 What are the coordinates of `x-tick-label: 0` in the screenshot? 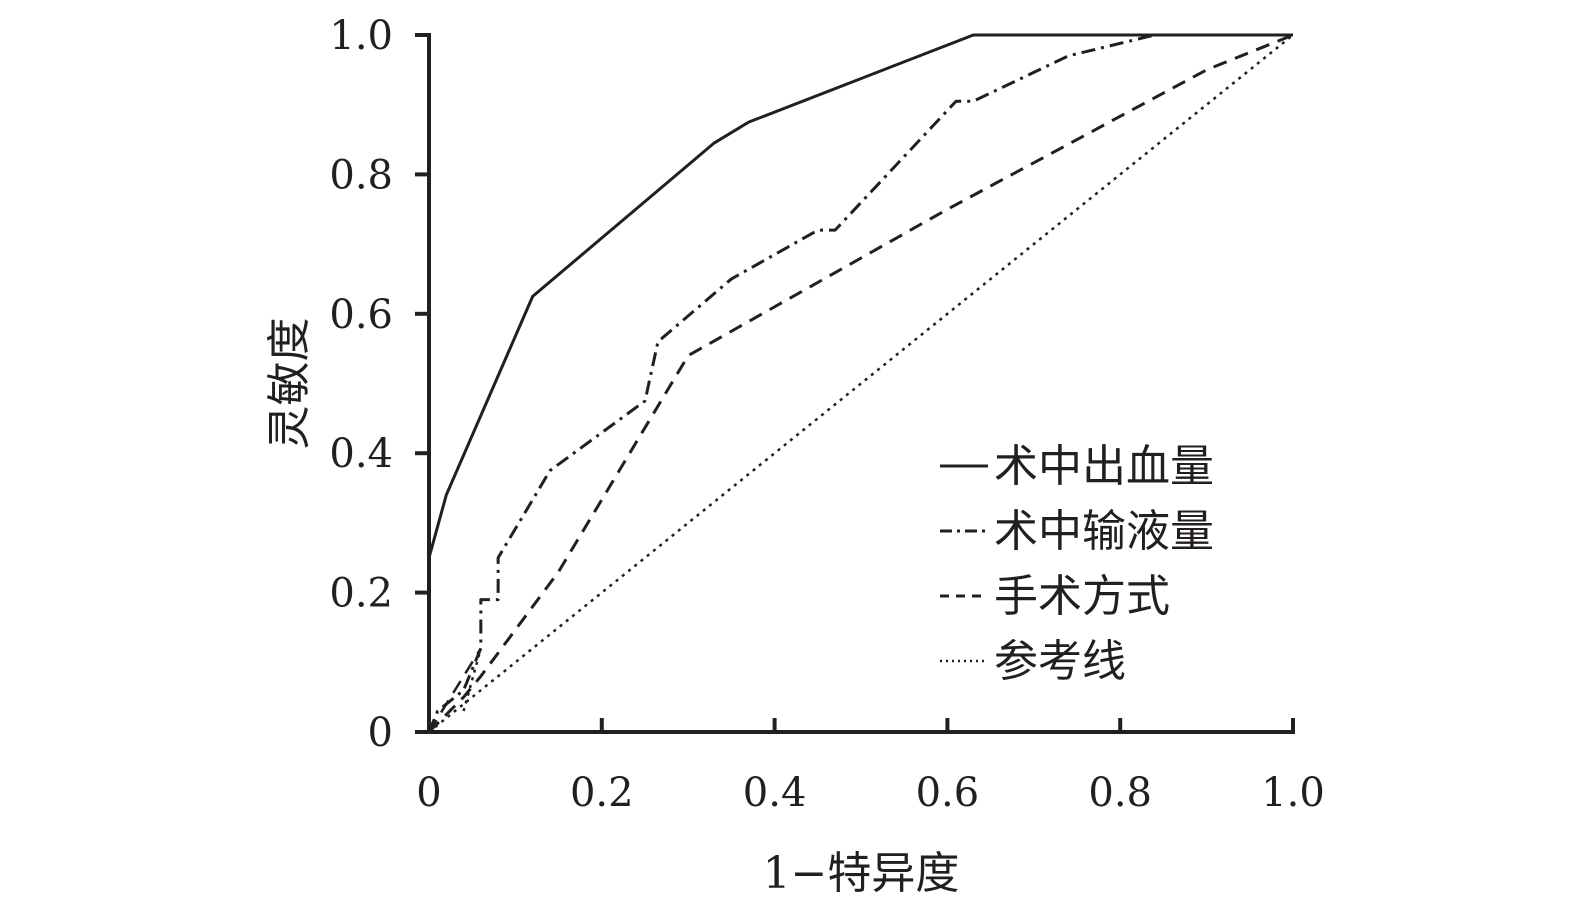 It's located at (428, 793).